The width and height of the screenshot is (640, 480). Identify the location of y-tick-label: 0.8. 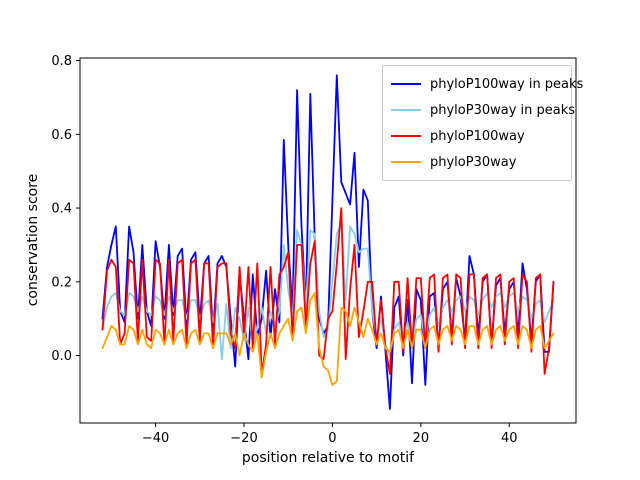
(61, 61).